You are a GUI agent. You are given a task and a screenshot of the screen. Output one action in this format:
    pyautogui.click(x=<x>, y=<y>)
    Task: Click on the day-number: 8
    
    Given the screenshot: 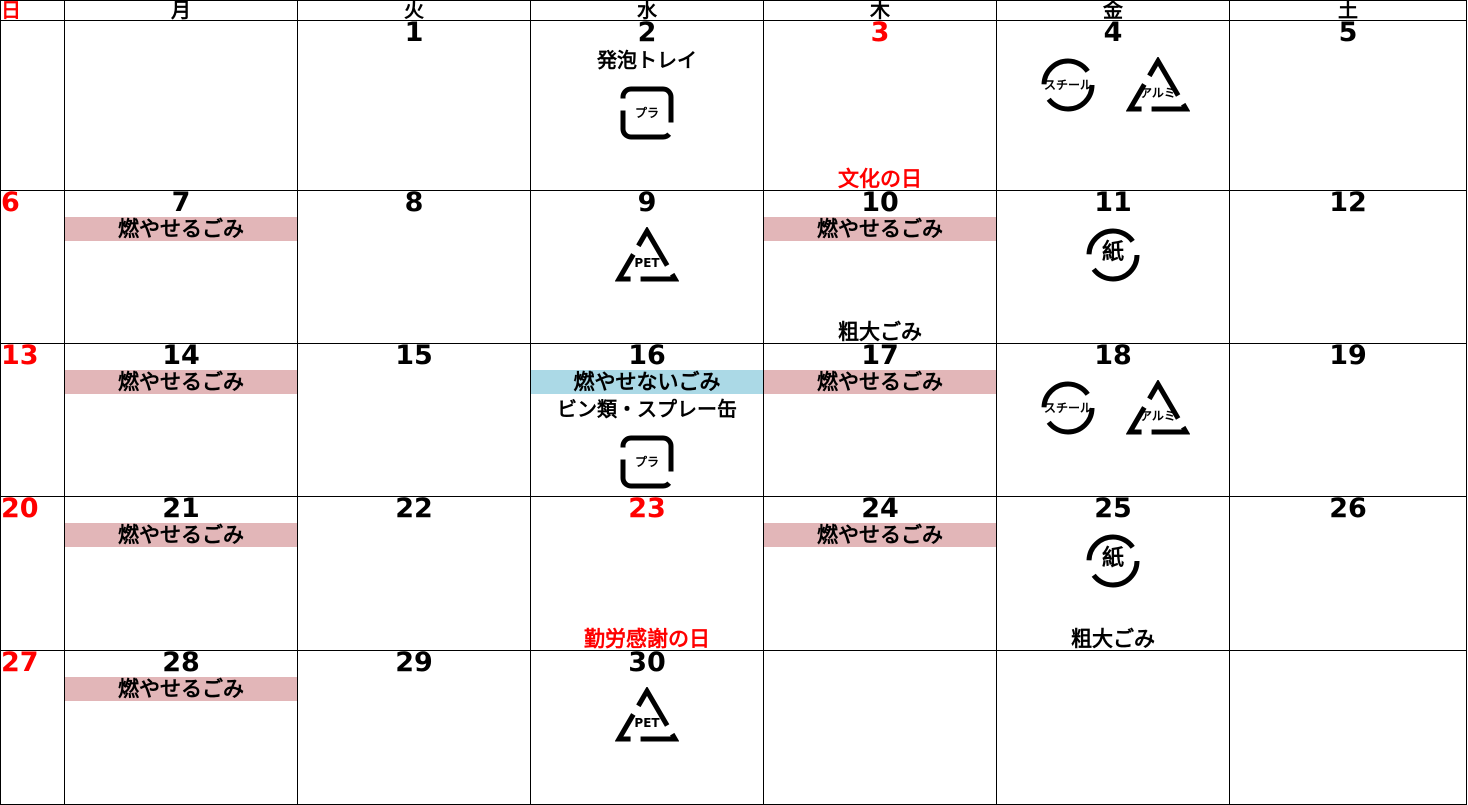 What is the action you would take?
    pyautogui.click(x=414, y=204)
    